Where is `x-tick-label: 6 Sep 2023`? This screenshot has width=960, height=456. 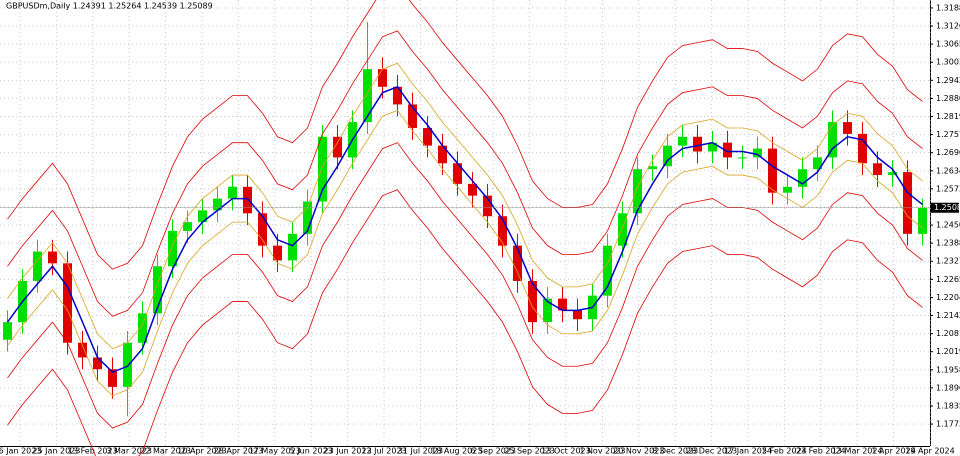 x-tick-label: 6 Sep 2023 is located at coordinates (493, 451).